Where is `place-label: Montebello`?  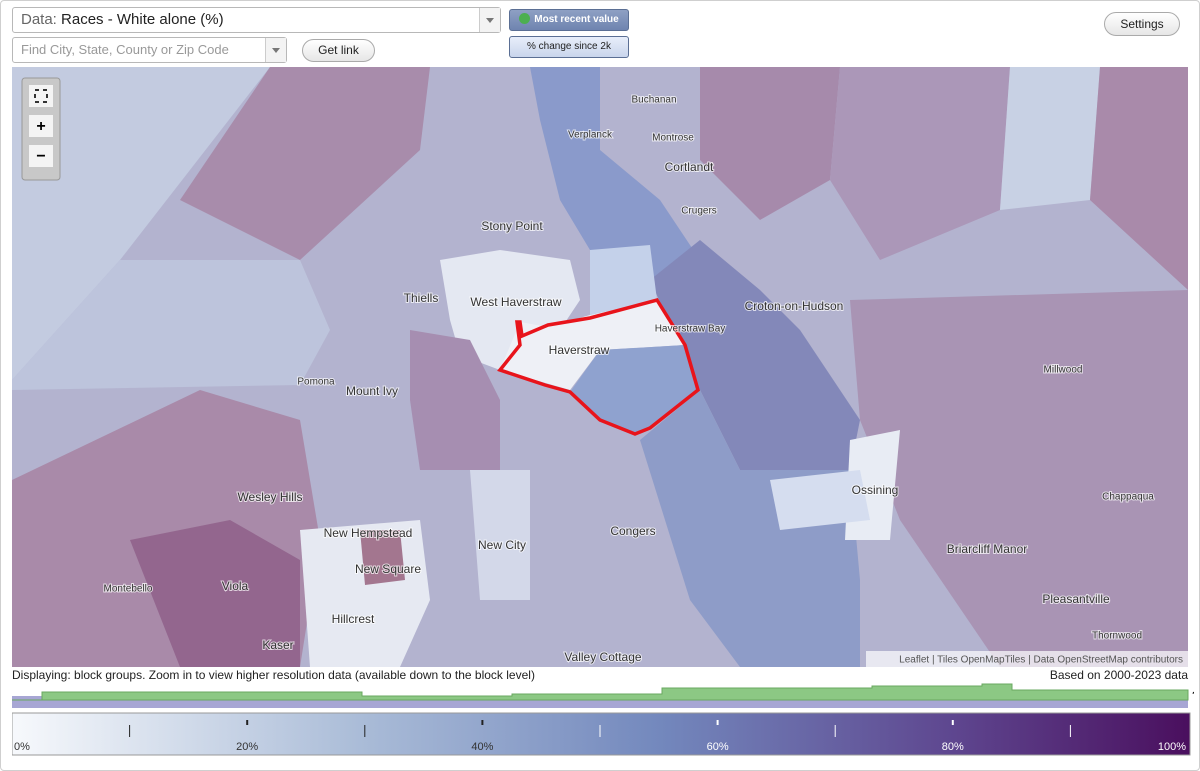 place-label: Montebello is located at coordinates (128, 589).